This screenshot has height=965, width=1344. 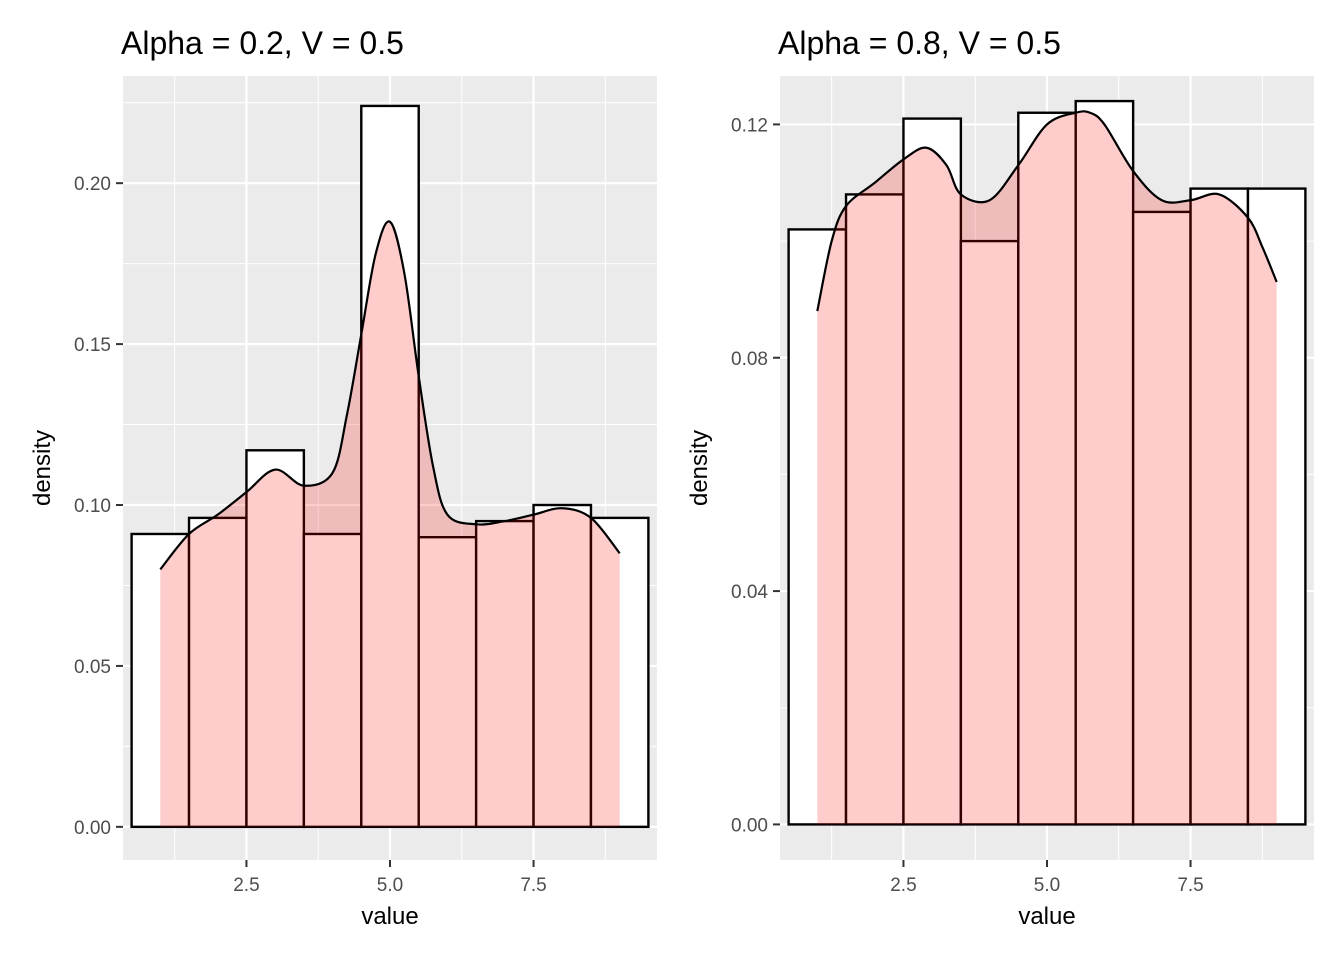 What do you see at coordinates (92, 506) in the screenshot?
I see `y-tick-label: 0.10` at bounding box center [92, 506].